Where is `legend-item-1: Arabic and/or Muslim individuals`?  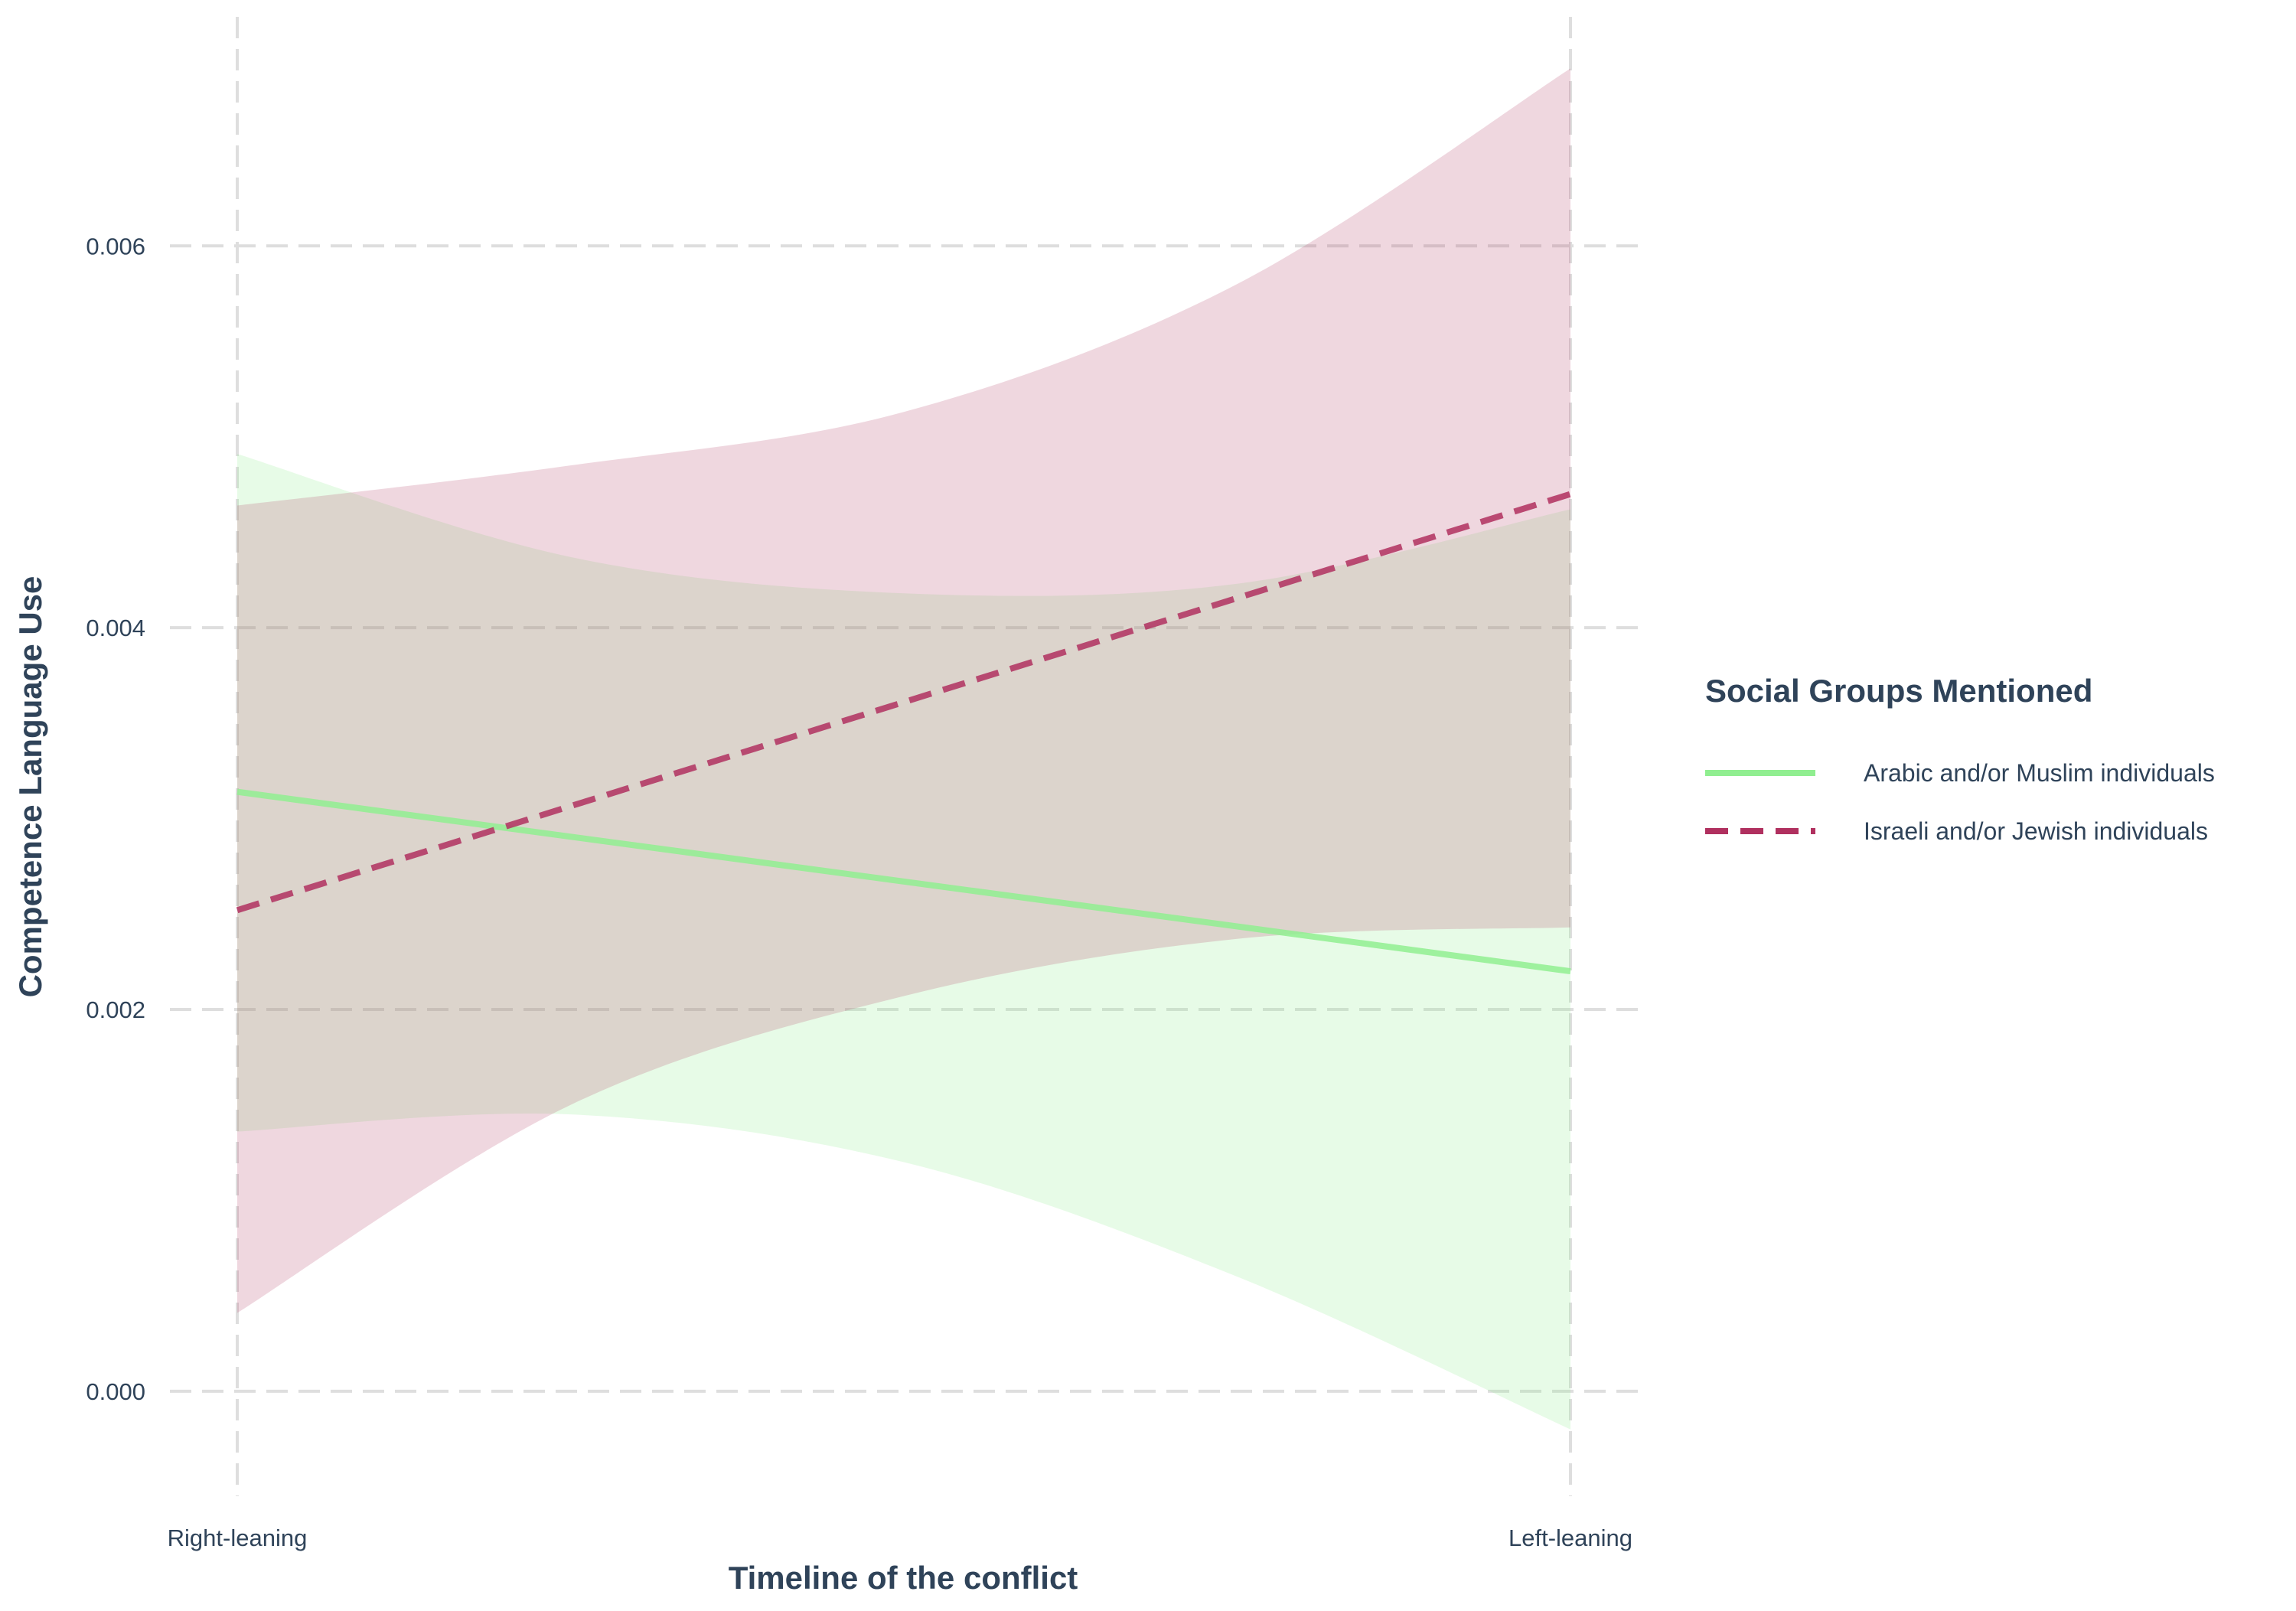 legend-item-1: Arabic and/or Muslim individuals is located at coordinates (1960, 773).